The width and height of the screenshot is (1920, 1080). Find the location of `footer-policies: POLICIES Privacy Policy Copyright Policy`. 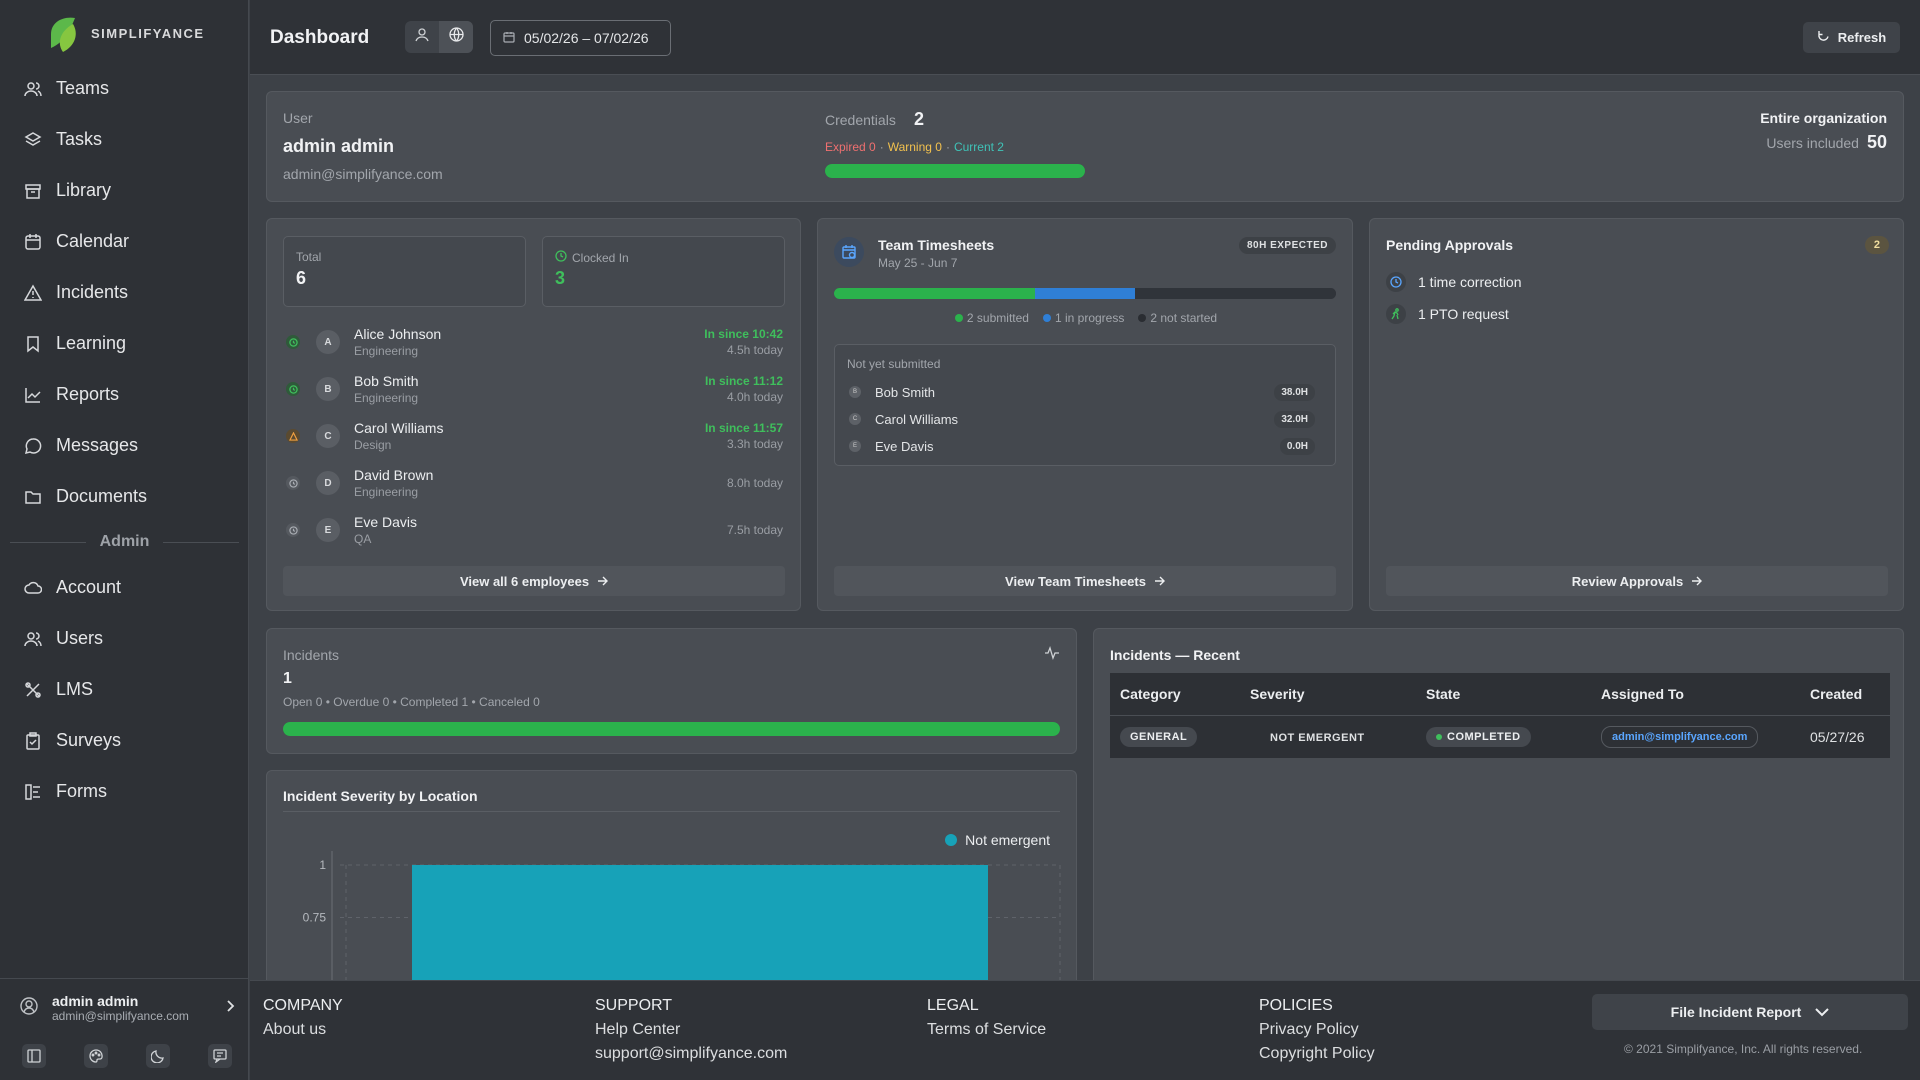

footer-policies: POLICIES Privacy Policy Copyright Policy is located at coordinates (1317, 1033).